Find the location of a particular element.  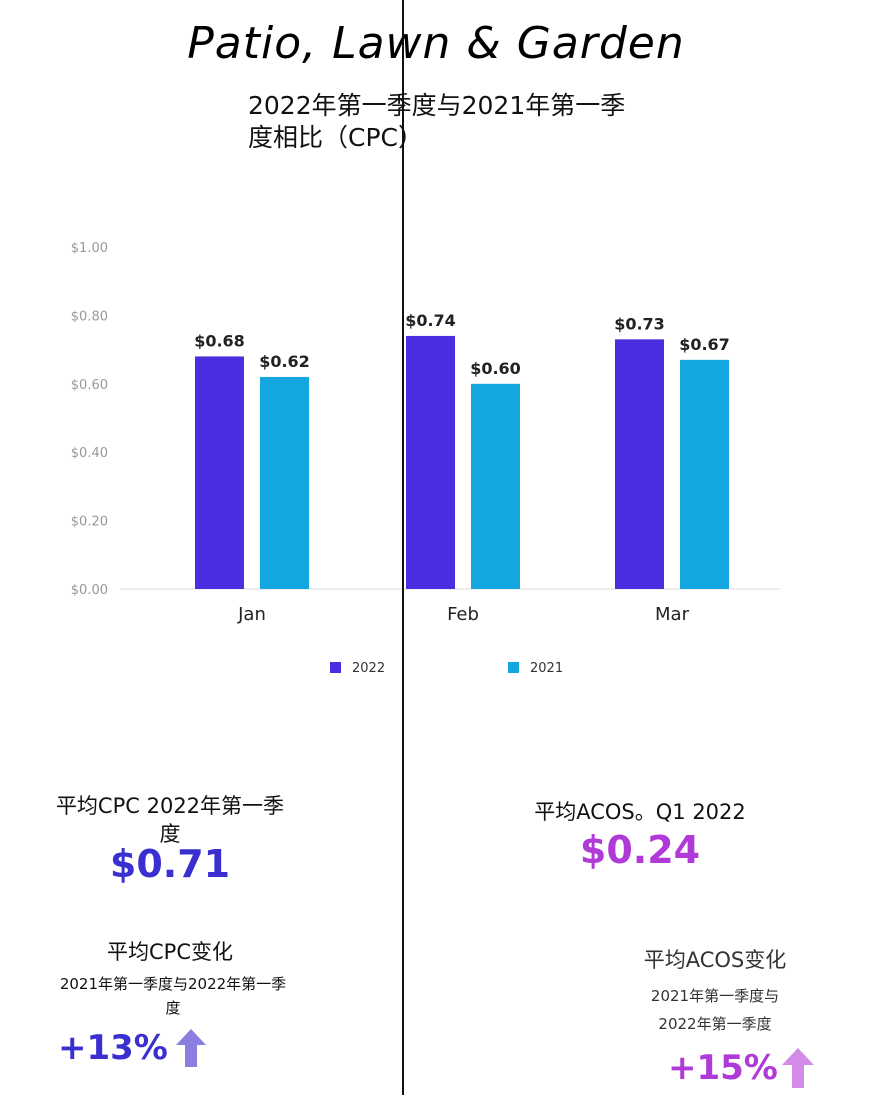

data-label: $0.67 is located at coordinates (704, 344).